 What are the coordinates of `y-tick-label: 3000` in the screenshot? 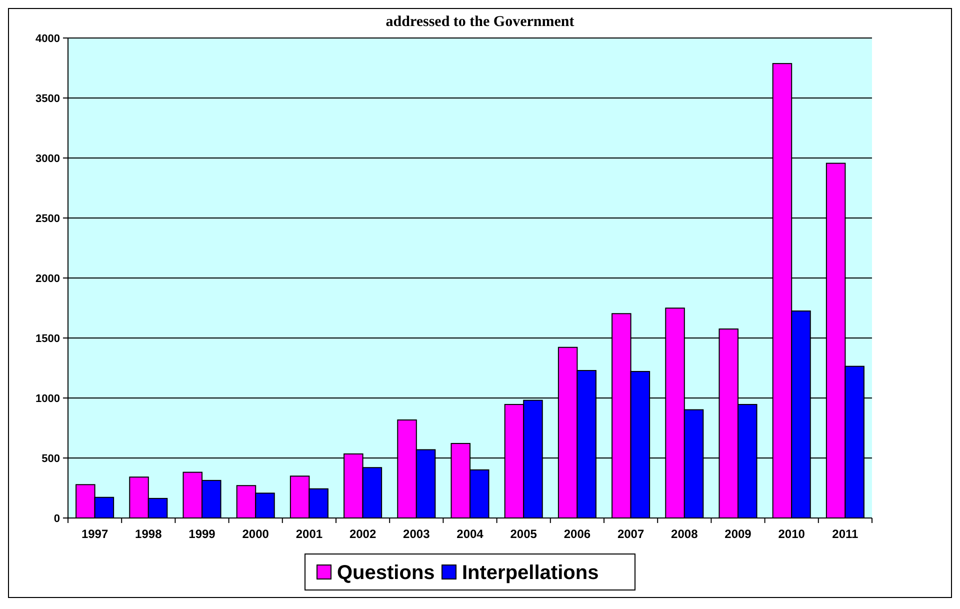 It's located at (48, 158).